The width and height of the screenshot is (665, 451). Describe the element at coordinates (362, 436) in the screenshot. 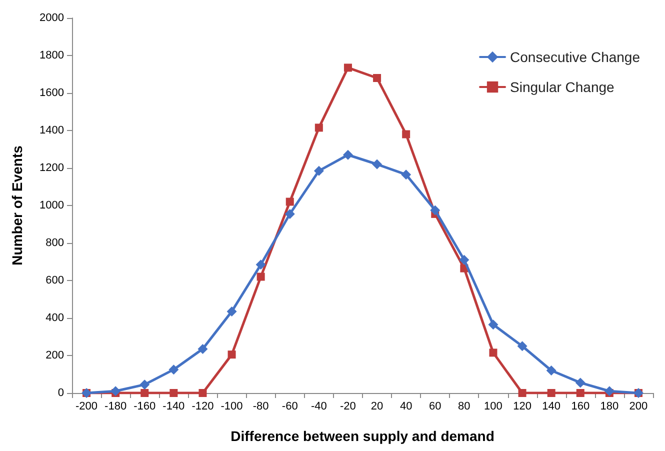

I see `x-axis-title: Difference between supply and demand` at that location.